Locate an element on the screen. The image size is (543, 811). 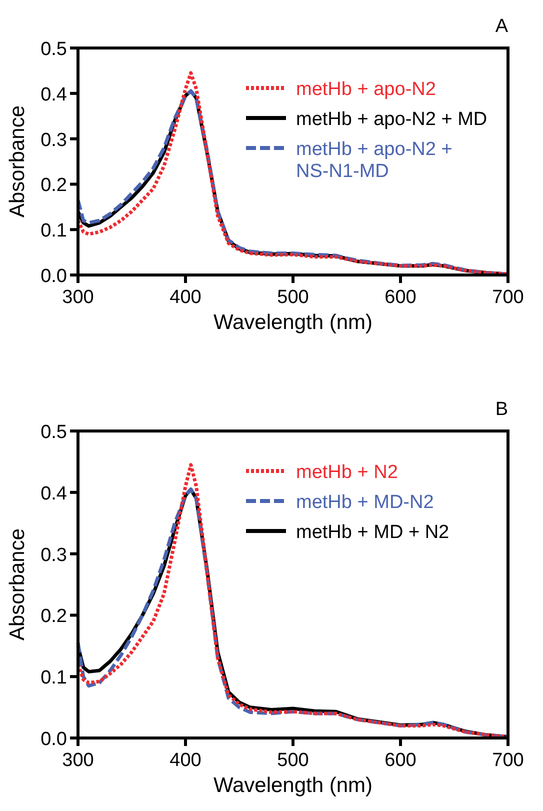
legend-label: metHb + apo-N2 is located at coordinates (366, 89).